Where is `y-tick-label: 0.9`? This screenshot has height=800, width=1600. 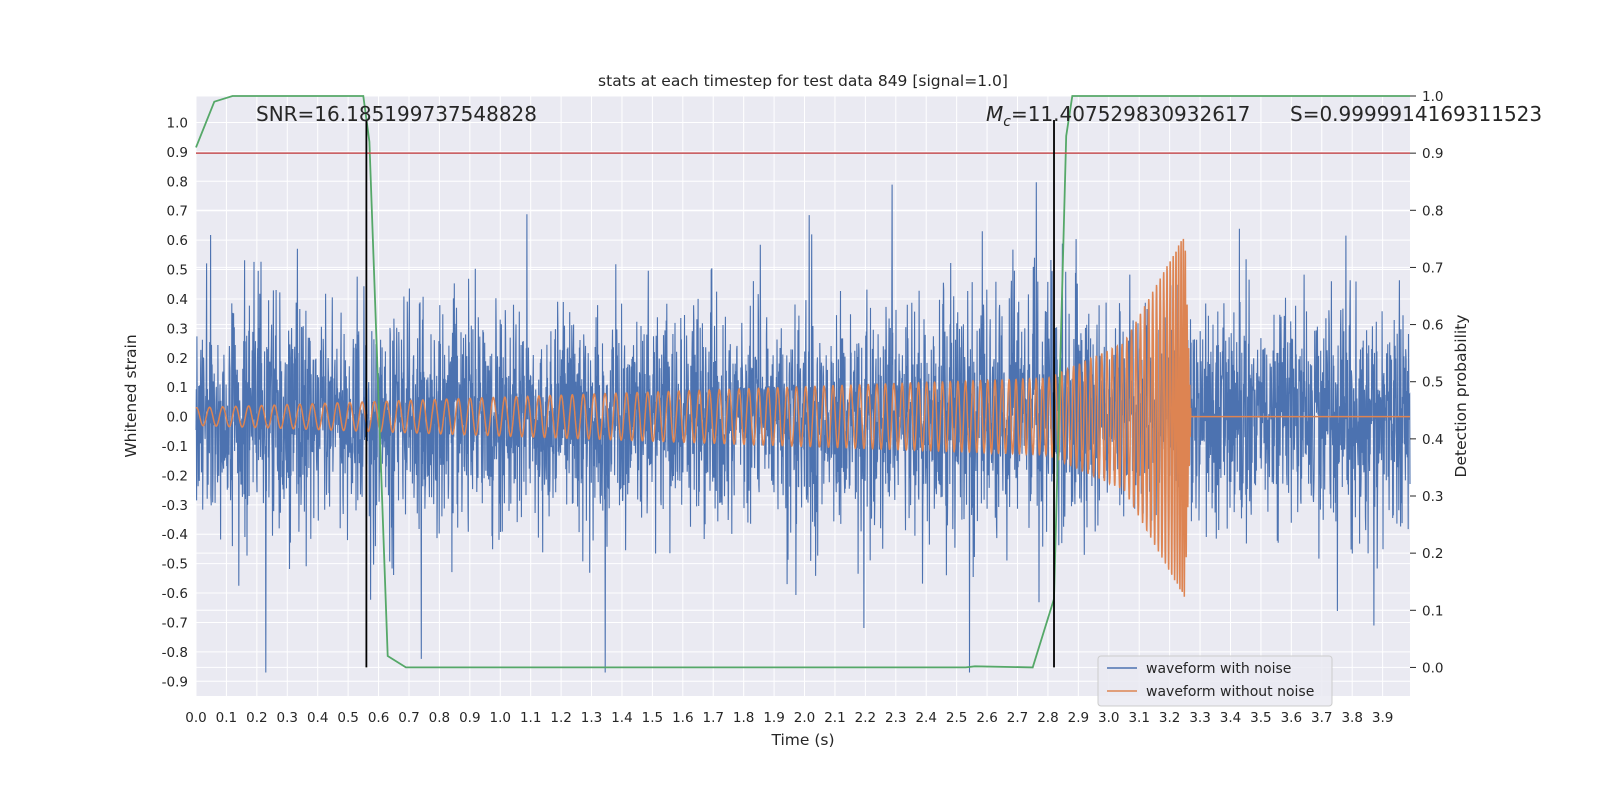
y-tick-label: 0.9 is located at coordinates (177, 153).